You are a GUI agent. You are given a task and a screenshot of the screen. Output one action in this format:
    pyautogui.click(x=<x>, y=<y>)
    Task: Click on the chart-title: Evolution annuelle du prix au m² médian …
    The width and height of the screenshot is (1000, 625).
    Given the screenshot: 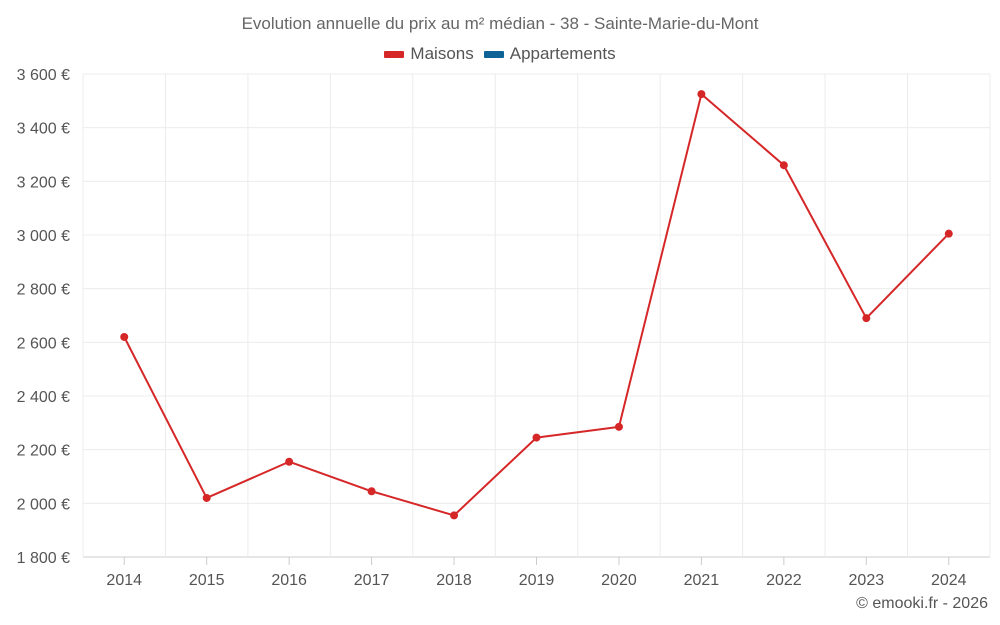 What is the action you would take?
    pyautogui.click(x=500, y=23)
    